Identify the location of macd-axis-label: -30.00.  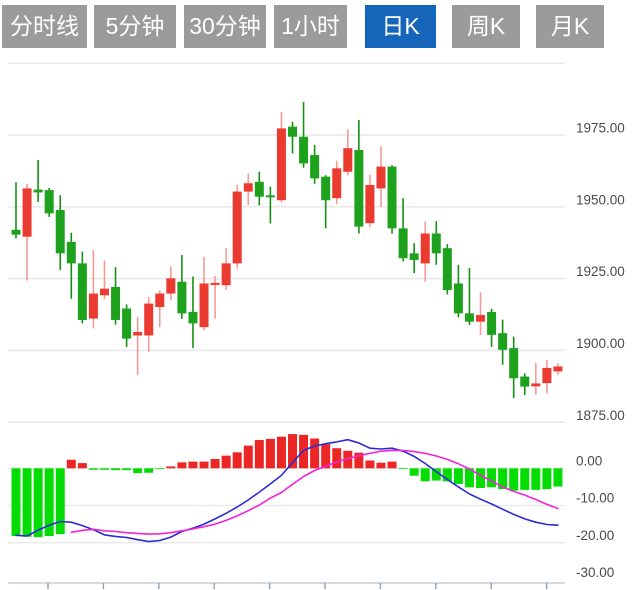
(595, 572).